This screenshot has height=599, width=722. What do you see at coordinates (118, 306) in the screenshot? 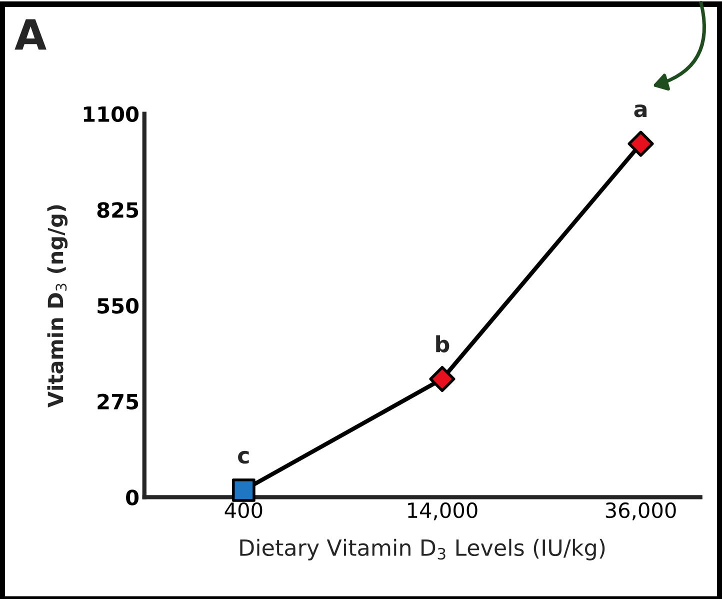
I see `y-tick-label: 550` at bounding box center [118, 306].